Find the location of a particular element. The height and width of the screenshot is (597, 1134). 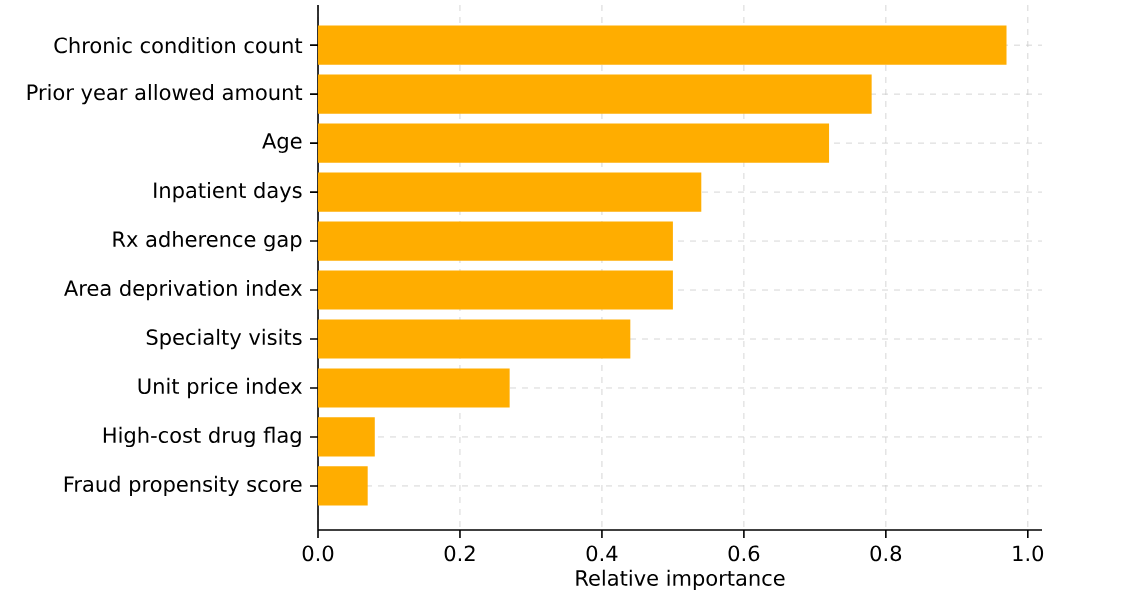

x-tick-label: 0.2 is located at coordinates (459, 553).